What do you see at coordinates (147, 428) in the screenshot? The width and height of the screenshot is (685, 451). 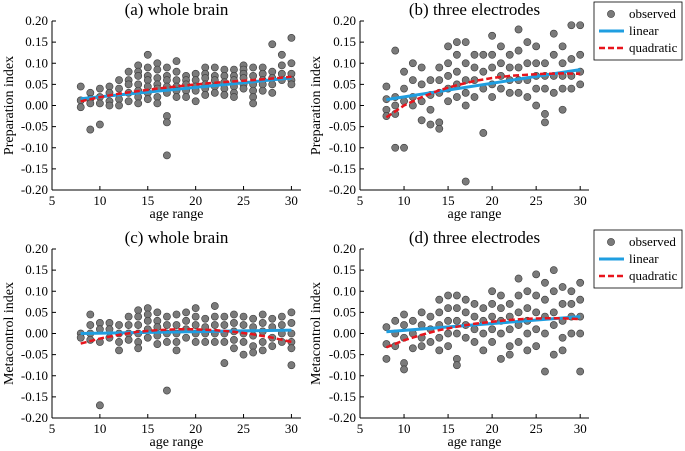 I see `x-tick-label: 15` at bounding box center [147, 428].